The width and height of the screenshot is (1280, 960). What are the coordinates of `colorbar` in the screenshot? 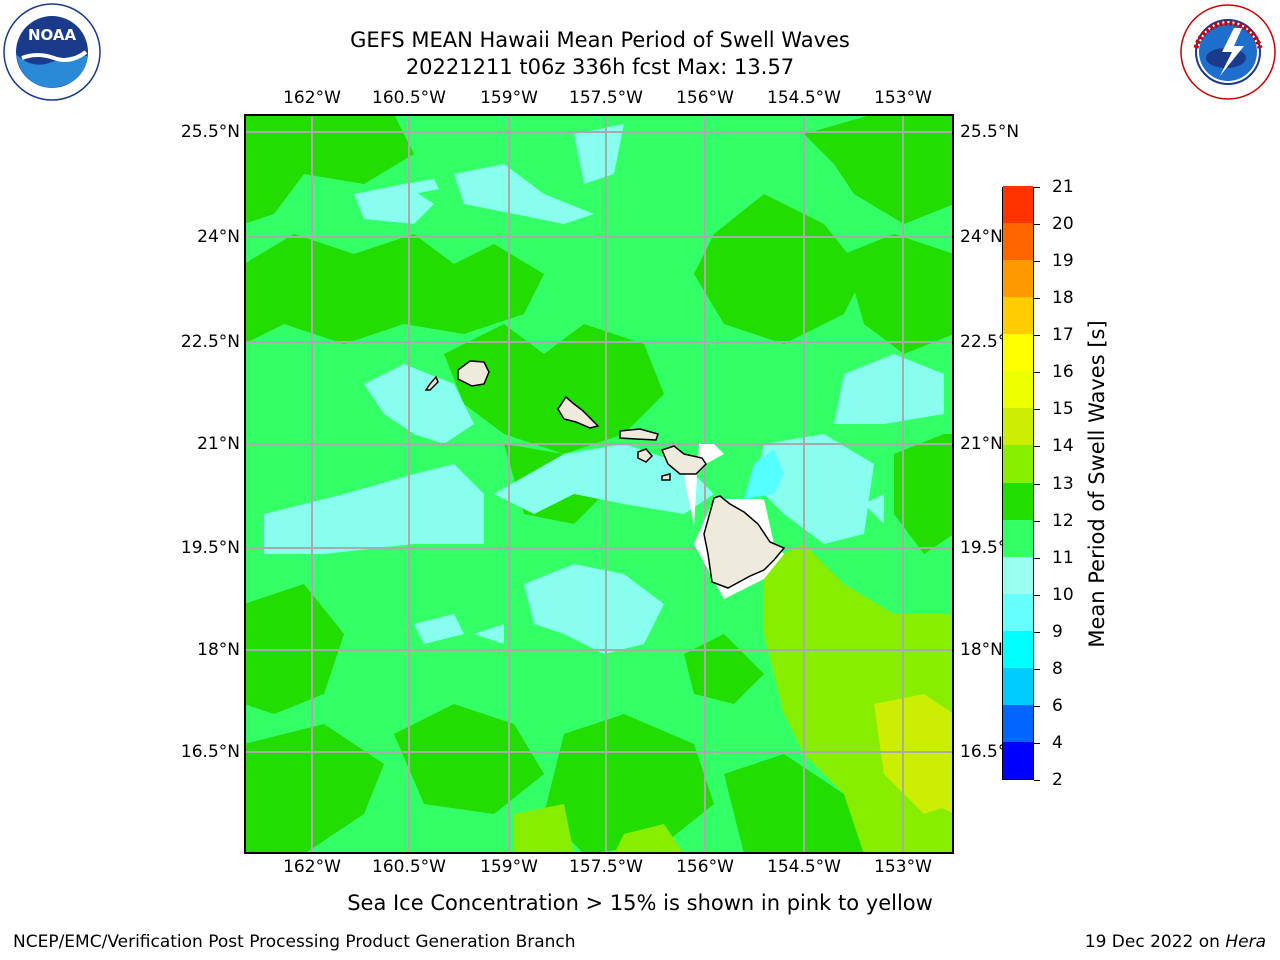 It's located at (1018, 482).